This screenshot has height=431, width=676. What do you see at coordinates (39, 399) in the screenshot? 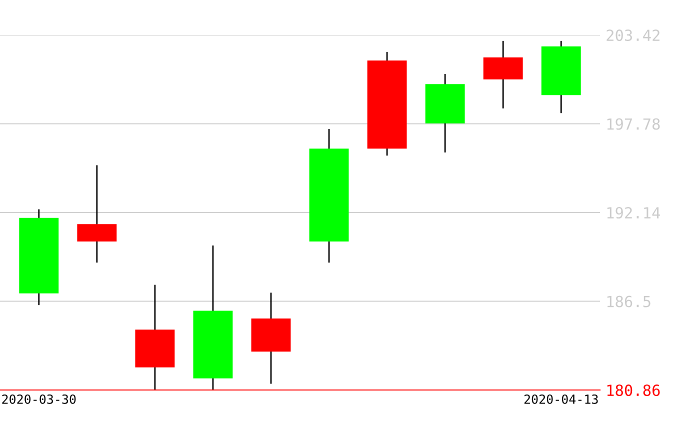
I see `x-tick-label: 2020-03-30` at bounding box center [39, 399].